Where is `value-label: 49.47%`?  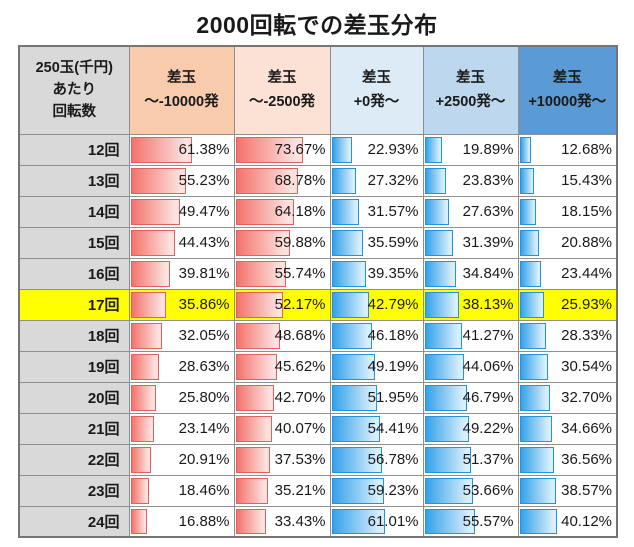
value-label: 49.47% is located at coordinates (204, 211).